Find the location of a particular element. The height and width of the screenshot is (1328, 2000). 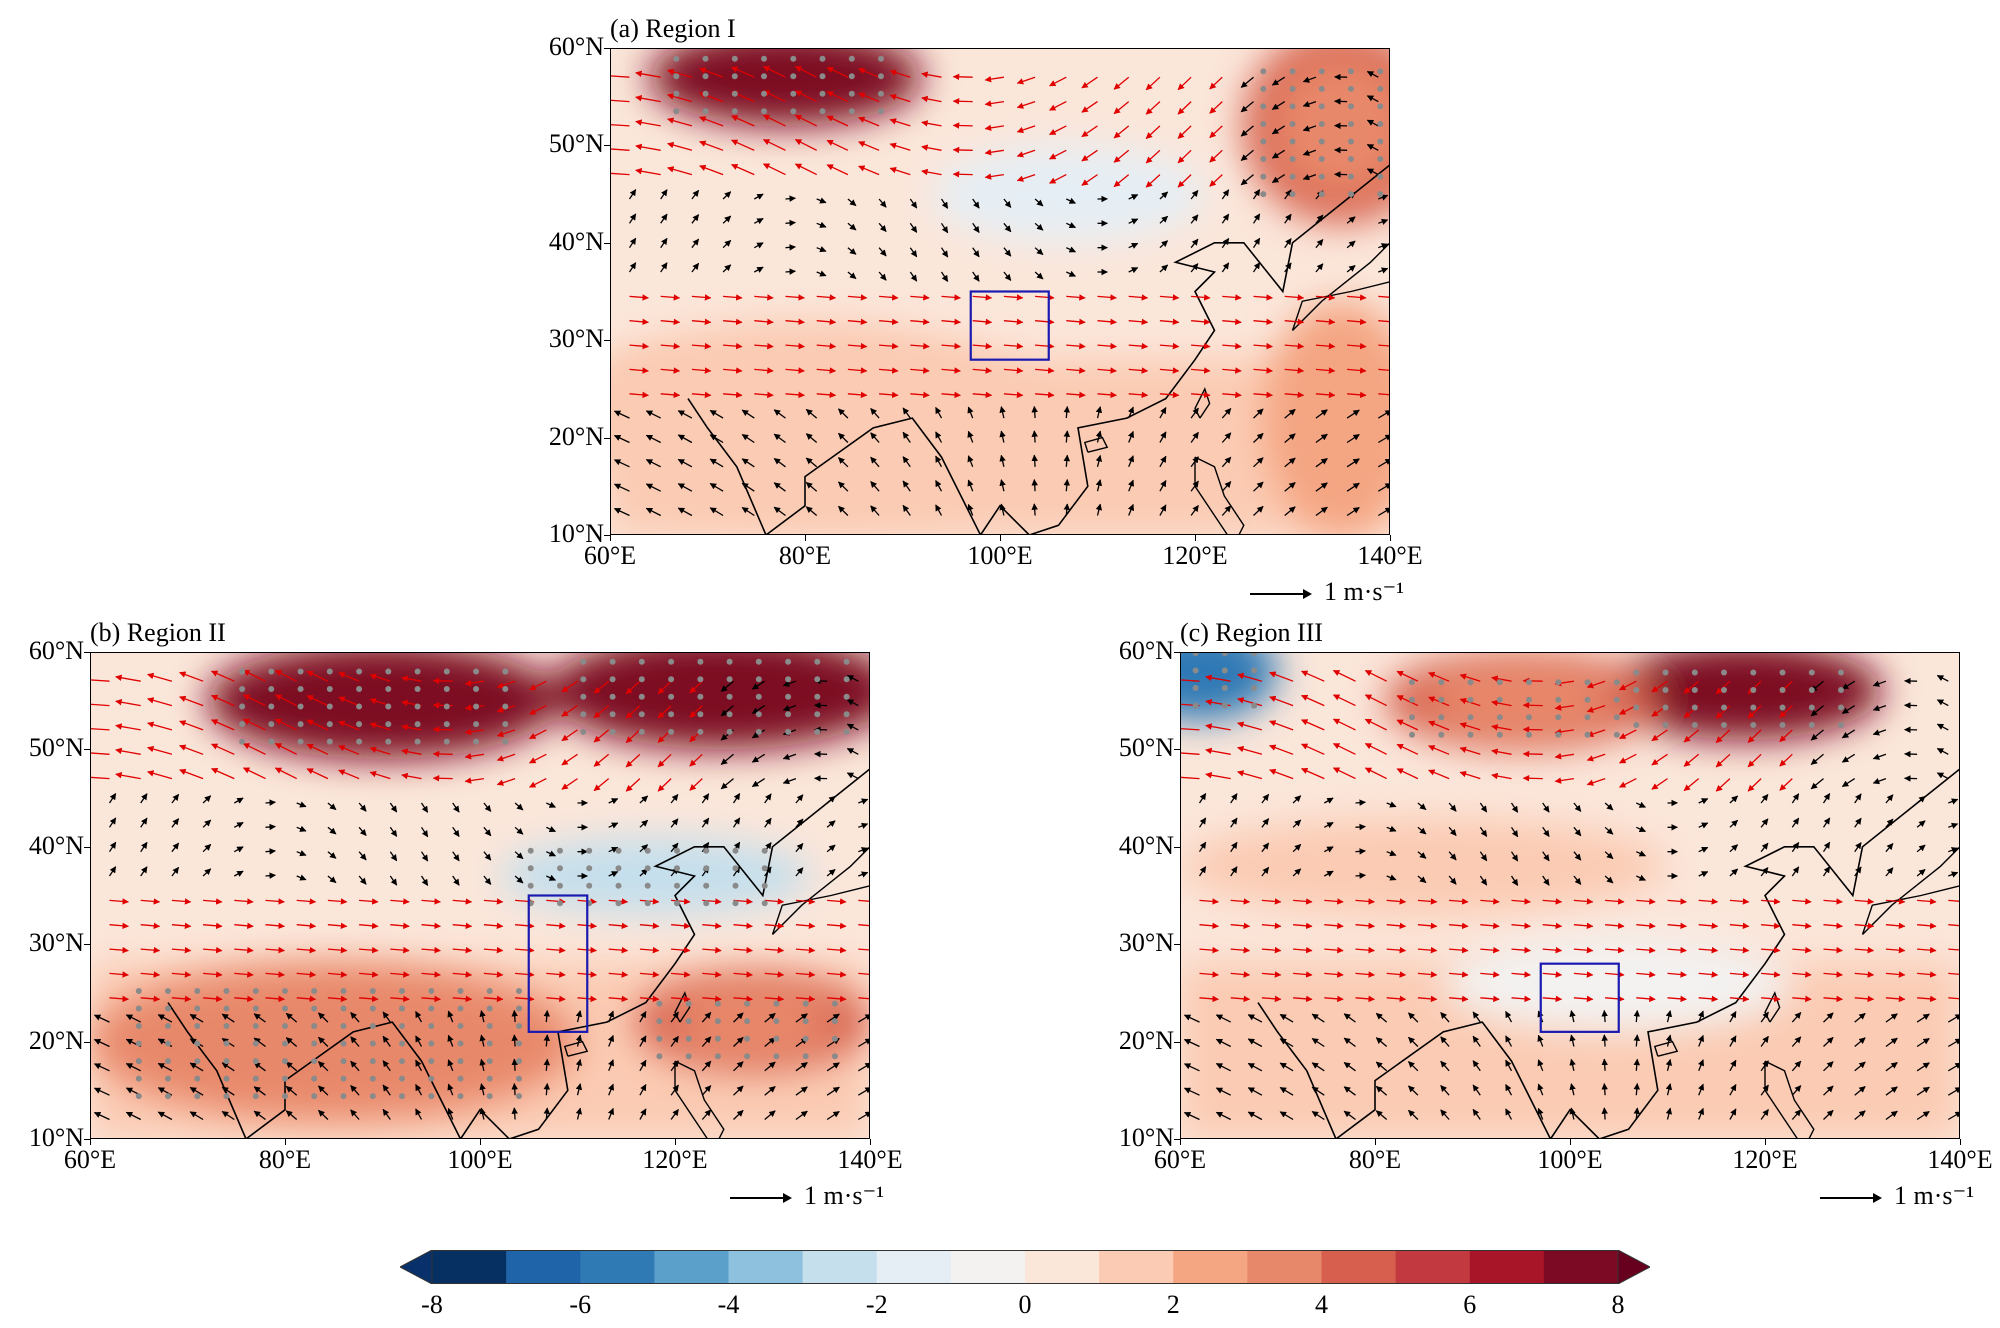

lon-tick-label: 140°E is located at coordinates (1390, 555).